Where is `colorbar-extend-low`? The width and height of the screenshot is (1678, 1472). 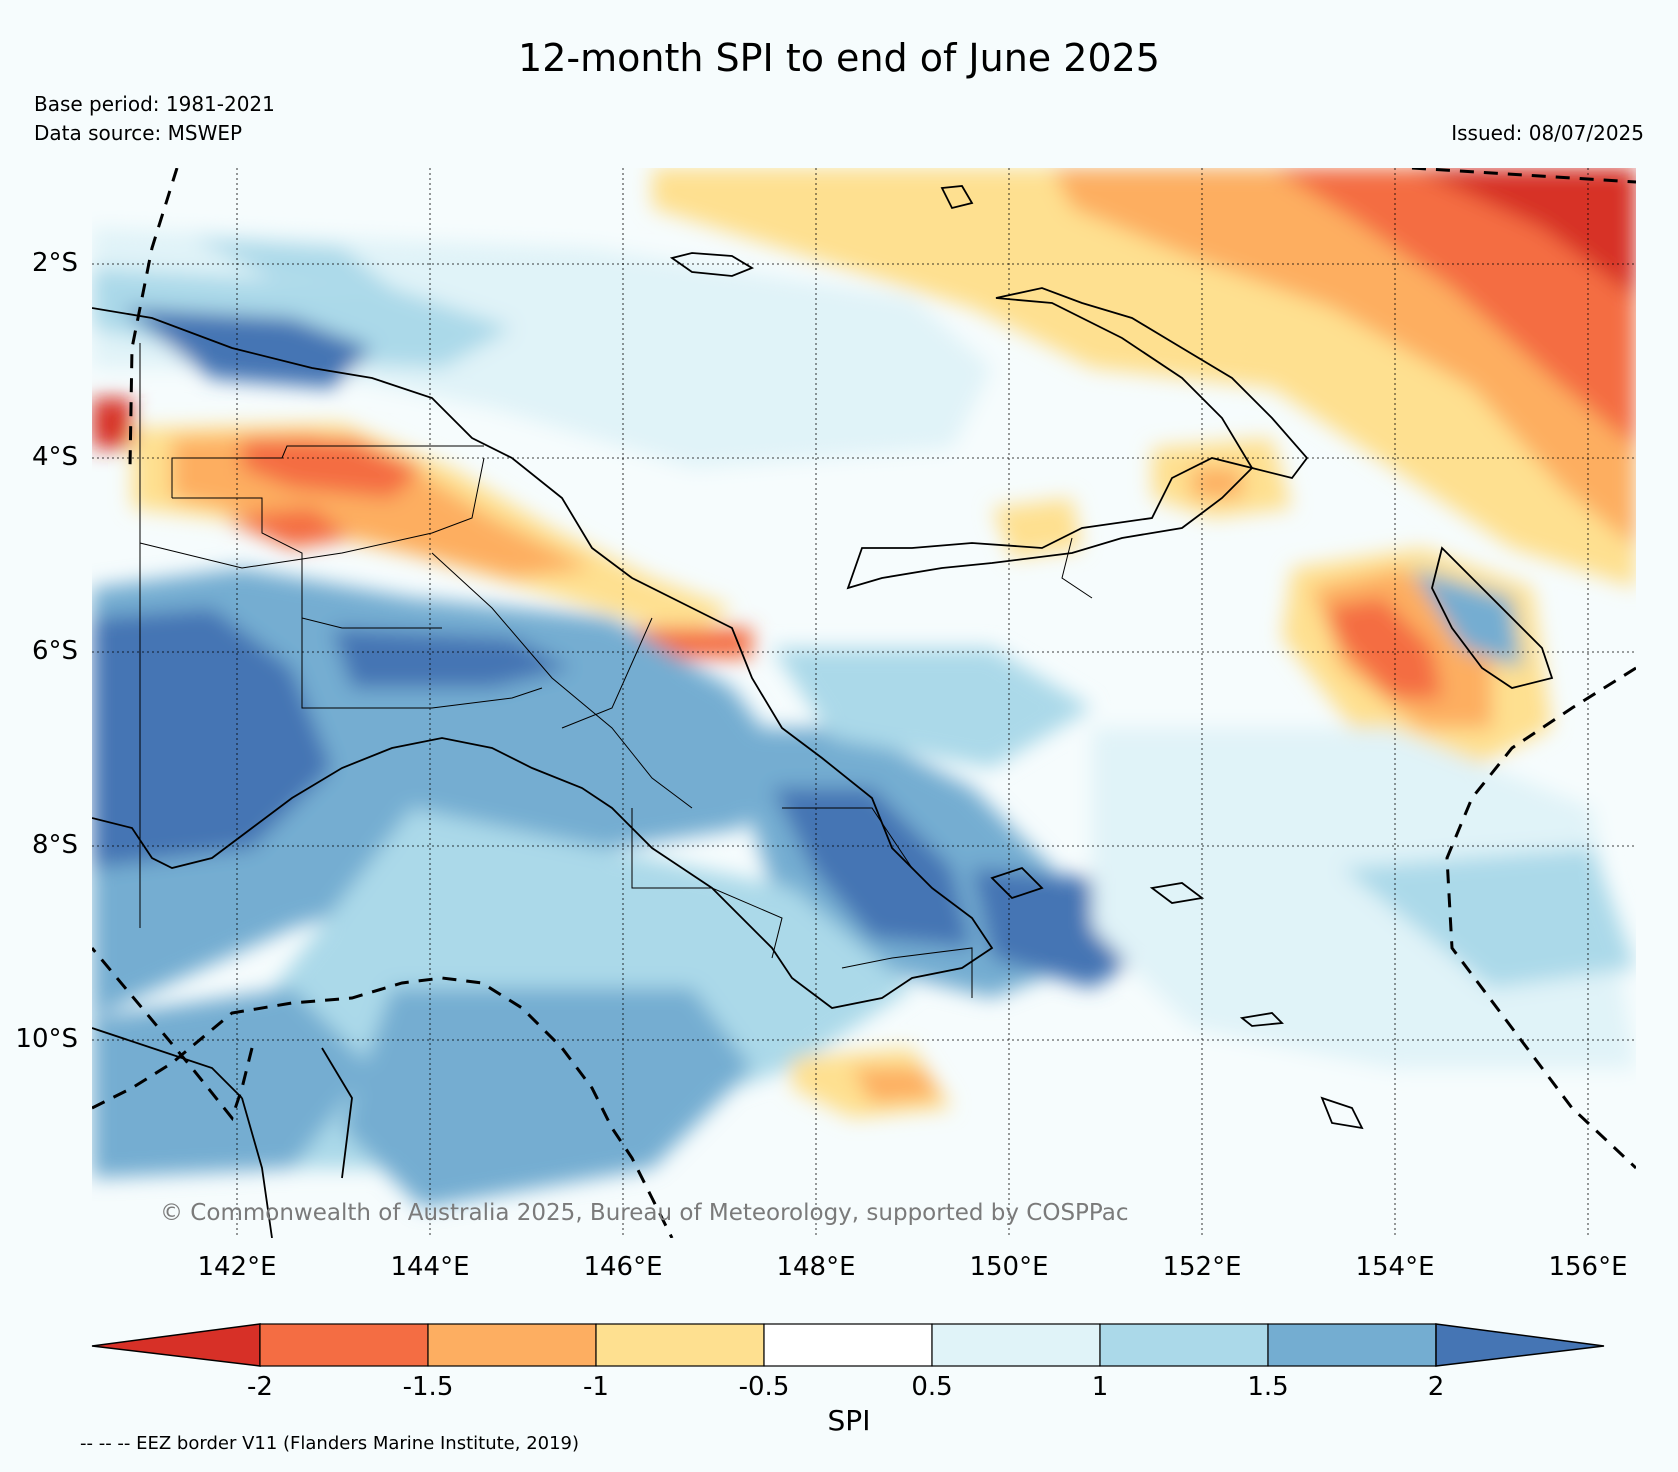
colorbar-extend-low is located at coordinates (176, 1345).